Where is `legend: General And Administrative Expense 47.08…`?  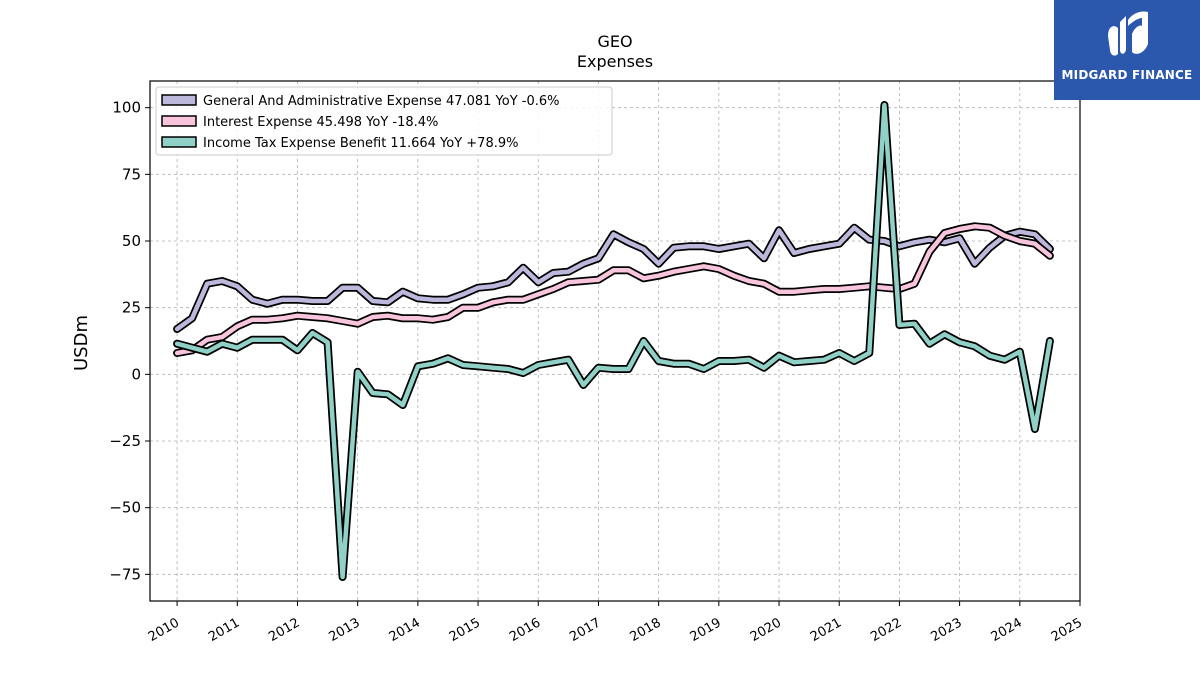
legend: General And Administrative Expense 47.08… is located at coordinates (384, 121).